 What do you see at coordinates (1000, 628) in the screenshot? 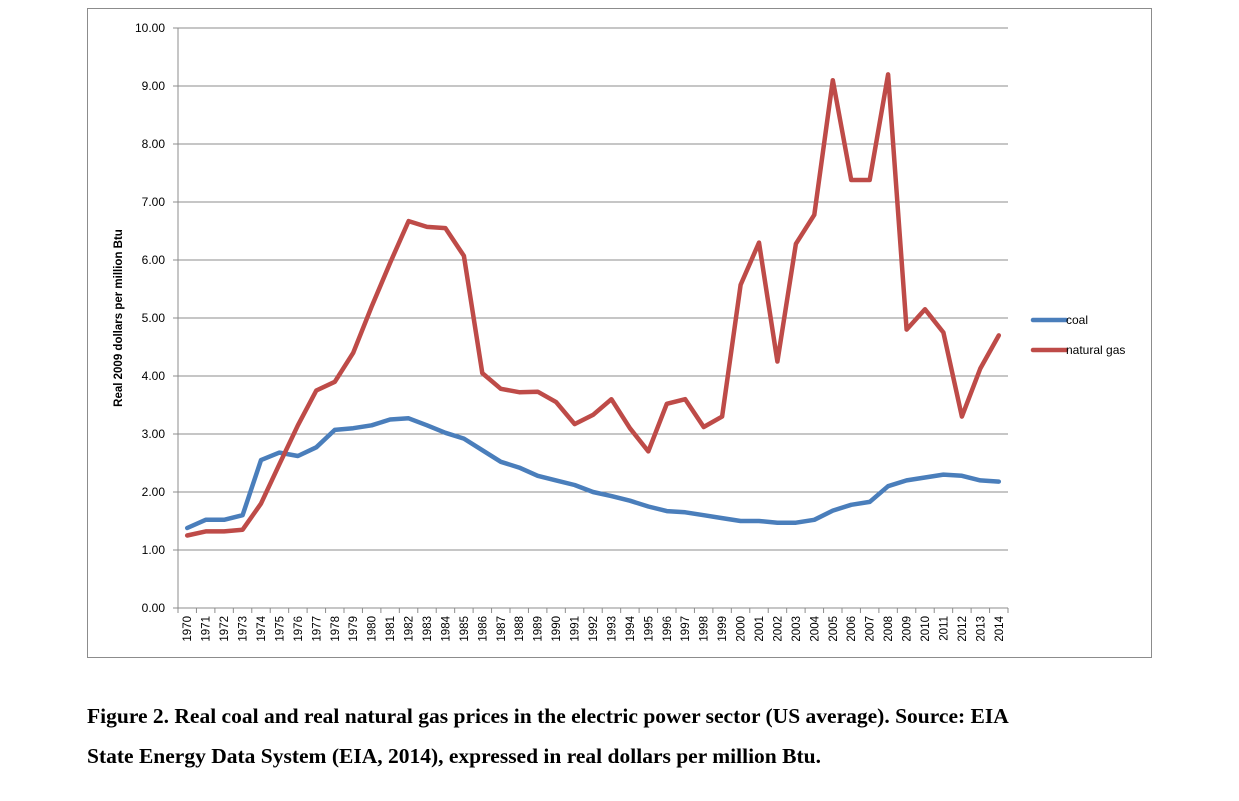
I see `x-tick-label: 2014` at bounding box center [1000, 628].